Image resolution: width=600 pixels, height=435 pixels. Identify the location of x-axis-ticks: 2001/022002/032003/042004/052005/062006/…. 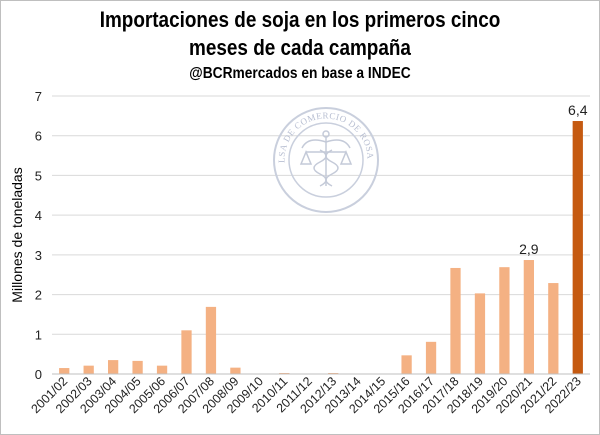
(305, 395).